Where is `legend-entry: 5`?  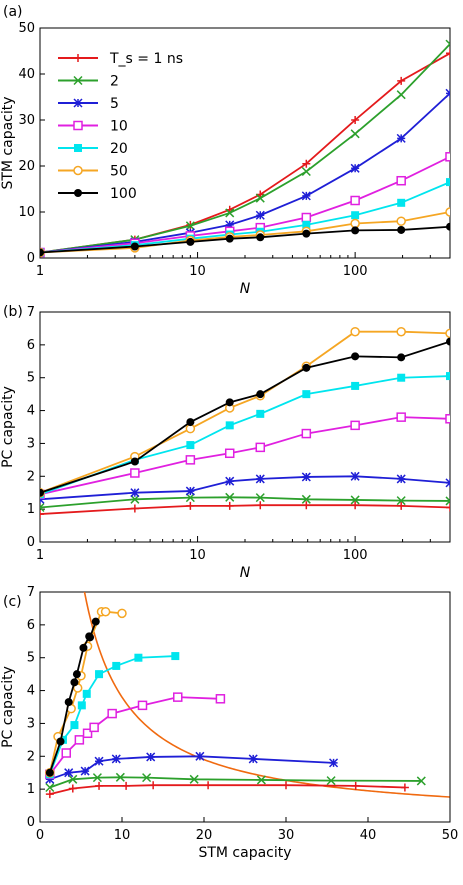 legend-entry: 5 is located at coordinates (88, 104).